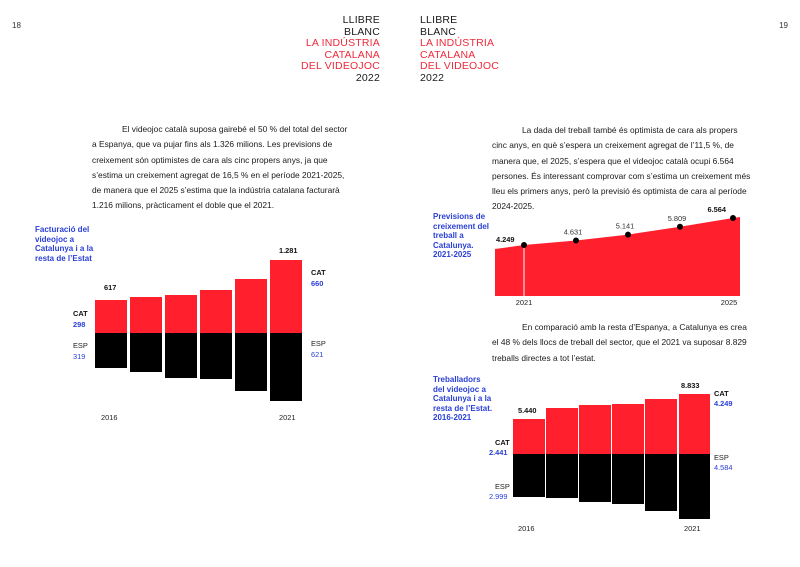 The width and height of the screenshot is (800, 567). What do you see at coordinates (524, 302) in the screenshot?
I see `x-label-first: 2021` at bounding box center [524, 302].